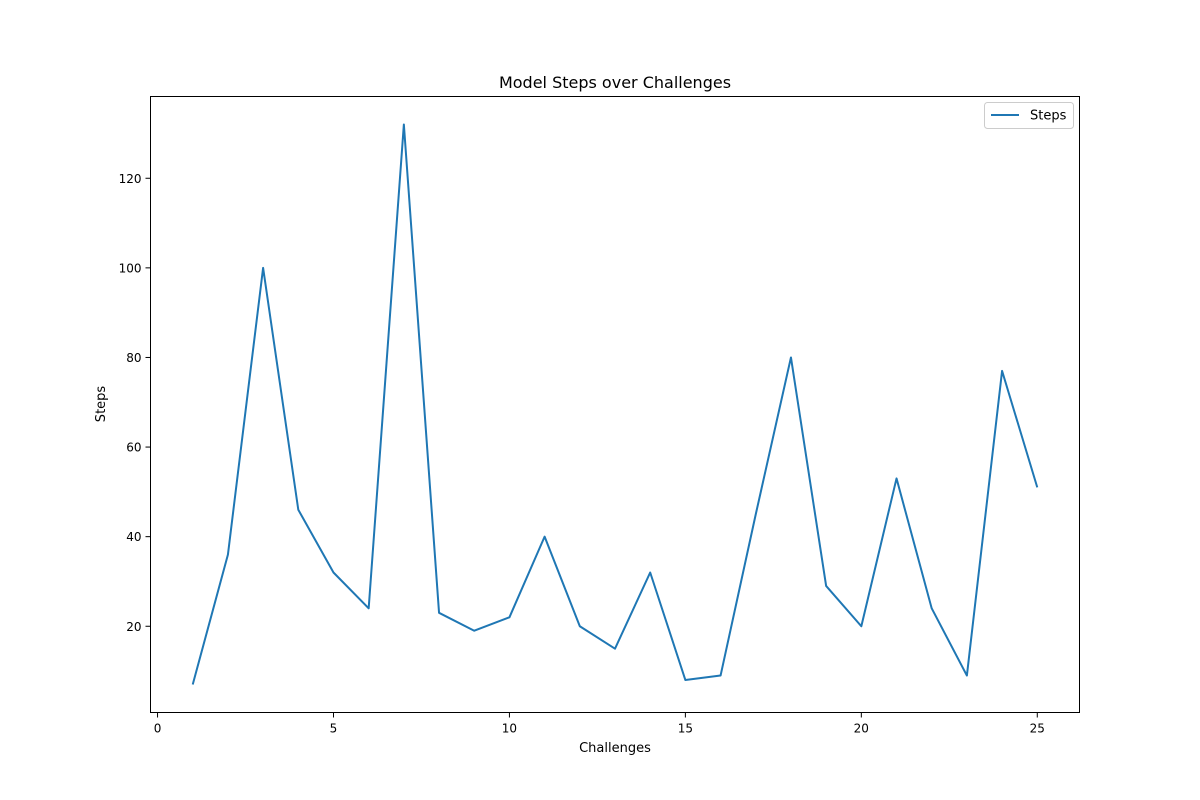 Image resolution: width=1200 pixels, height=800 pixels. What do you see at coordinates (615, 82) in the screenshot?
I see `chart-title: Model Steps over Challenges` at bounding box center [615, 82].